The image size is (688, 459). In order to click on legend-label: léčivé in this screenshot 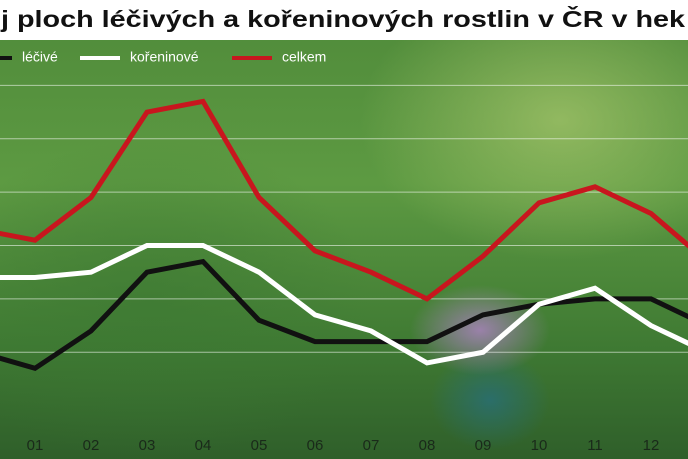, I will do `click(40, 57)`.